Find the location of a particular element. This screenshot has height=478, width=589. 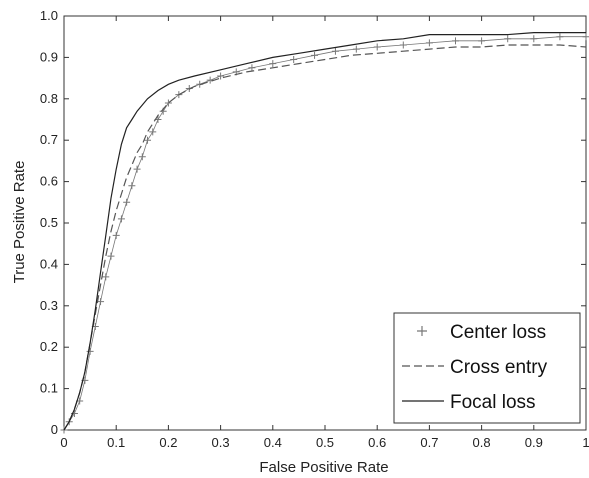

legend: Center loss Cross entry Focal loss is located at coordinates (487, 368).